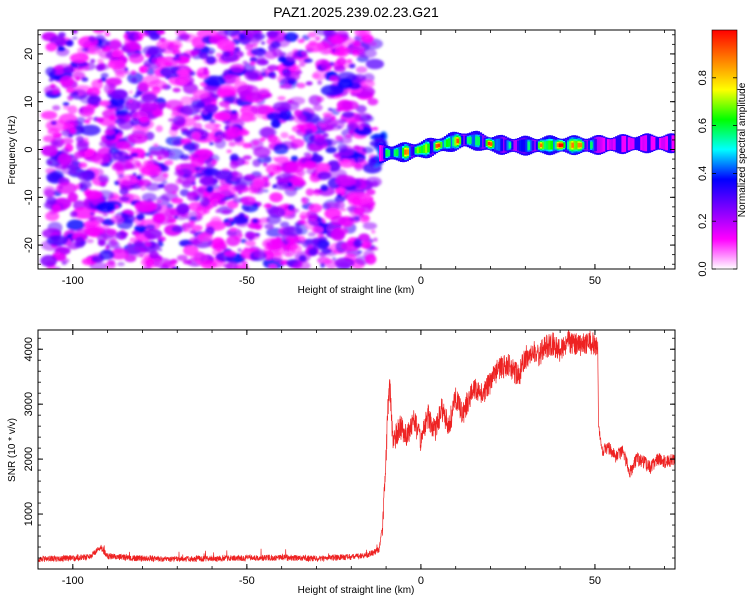 The image size is (750, 600). I want to click on y-tick-label: -10, so click(29, 197).